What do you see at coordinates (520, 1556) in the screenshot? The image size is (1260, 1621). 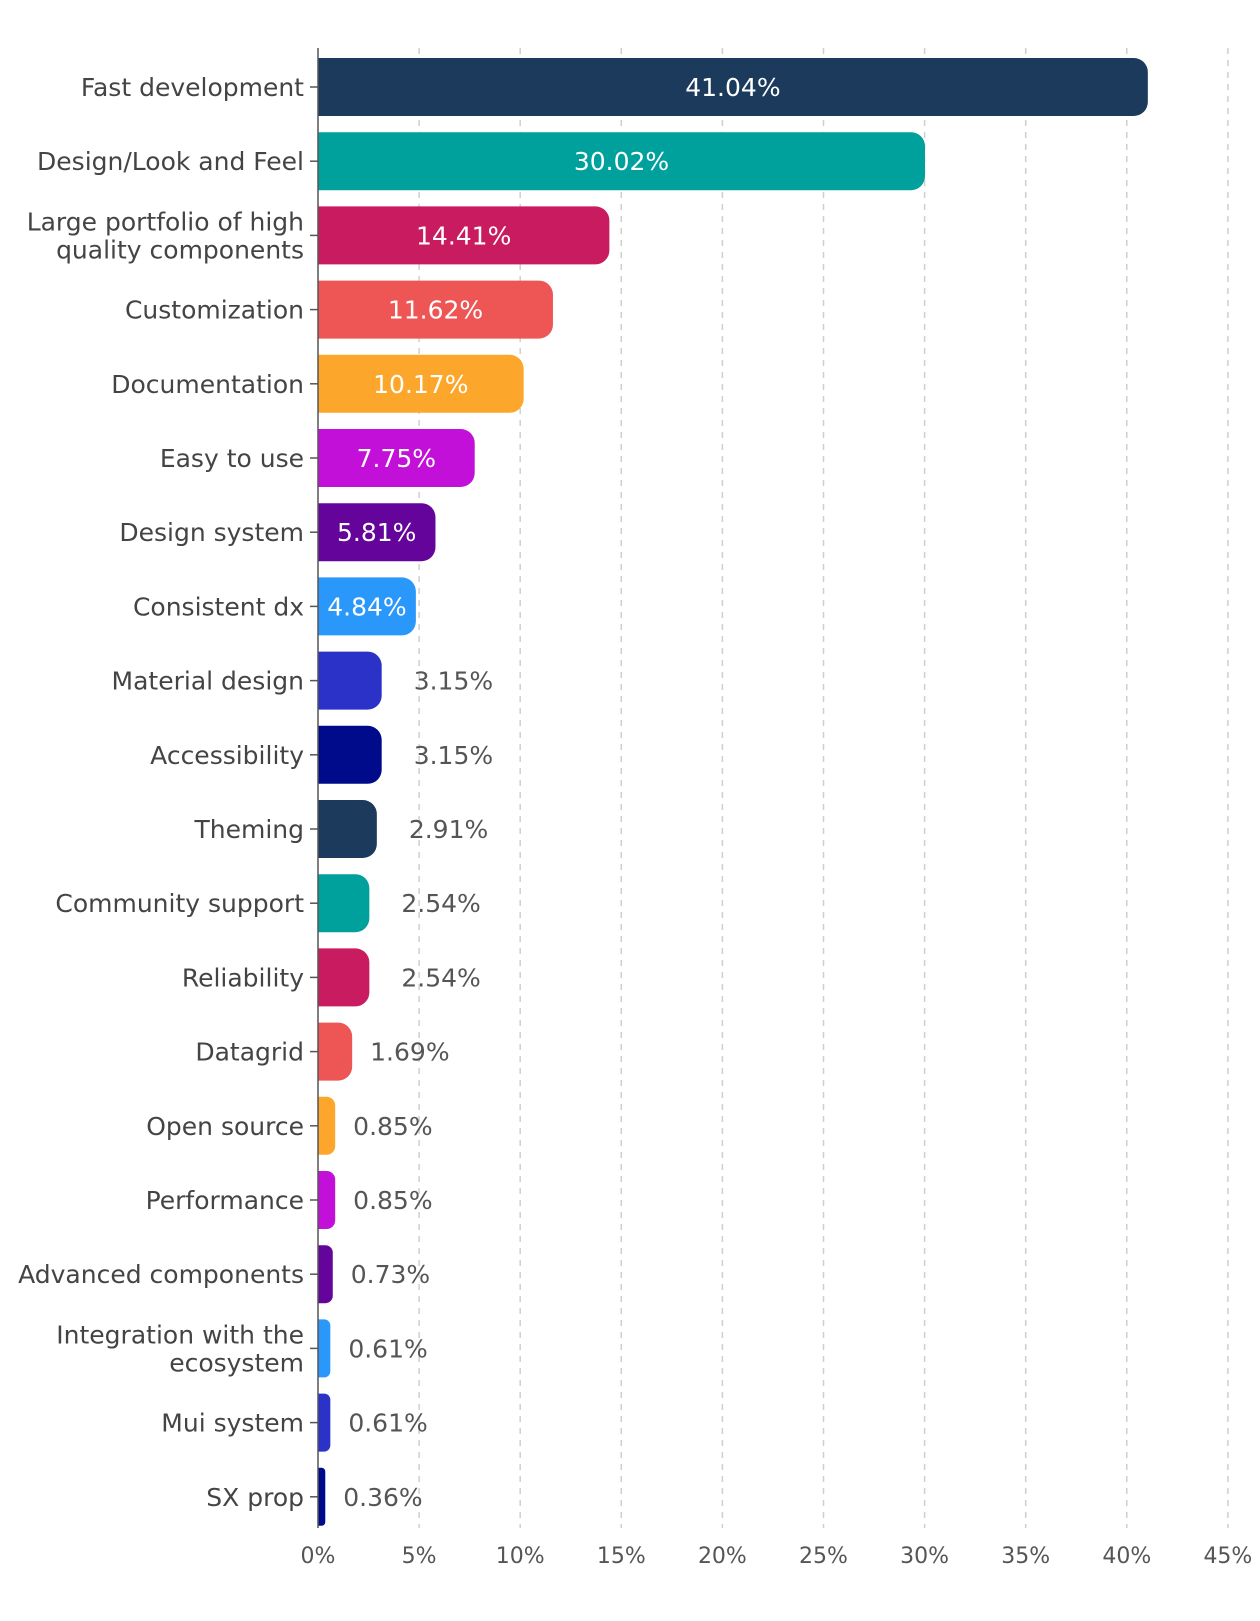 I see `x-tick-label: 10%` at bounding box center [520, 1556].